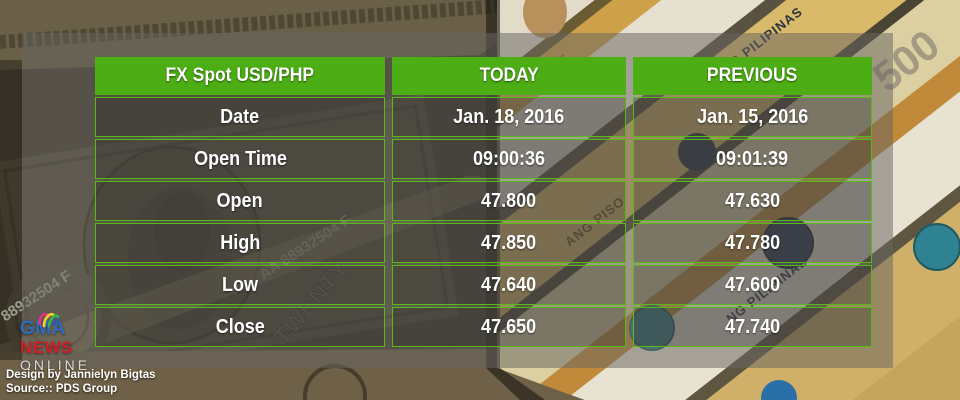 The height and width of the screenshot is (400, 960). I want to click on table-header-today-label: TODAY, so click(509, 75).